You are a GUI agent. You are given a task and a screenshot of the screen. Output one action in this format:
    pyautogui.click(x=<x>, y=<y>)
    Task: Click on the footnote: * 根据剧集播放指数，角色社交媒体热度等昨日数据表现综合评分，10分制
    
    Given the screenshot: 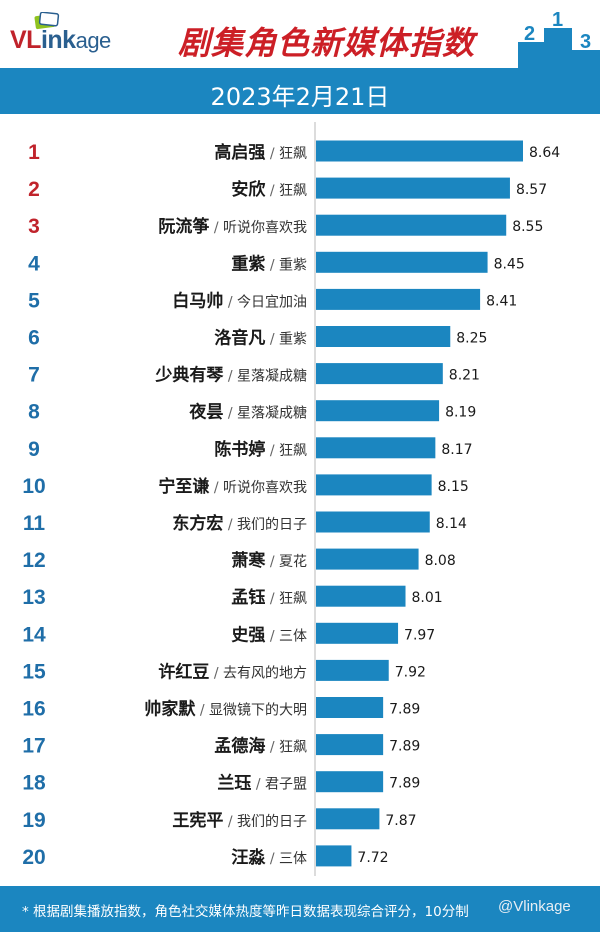 What is the action you would take?
    pyautogui.click(x=245, y=912)
    